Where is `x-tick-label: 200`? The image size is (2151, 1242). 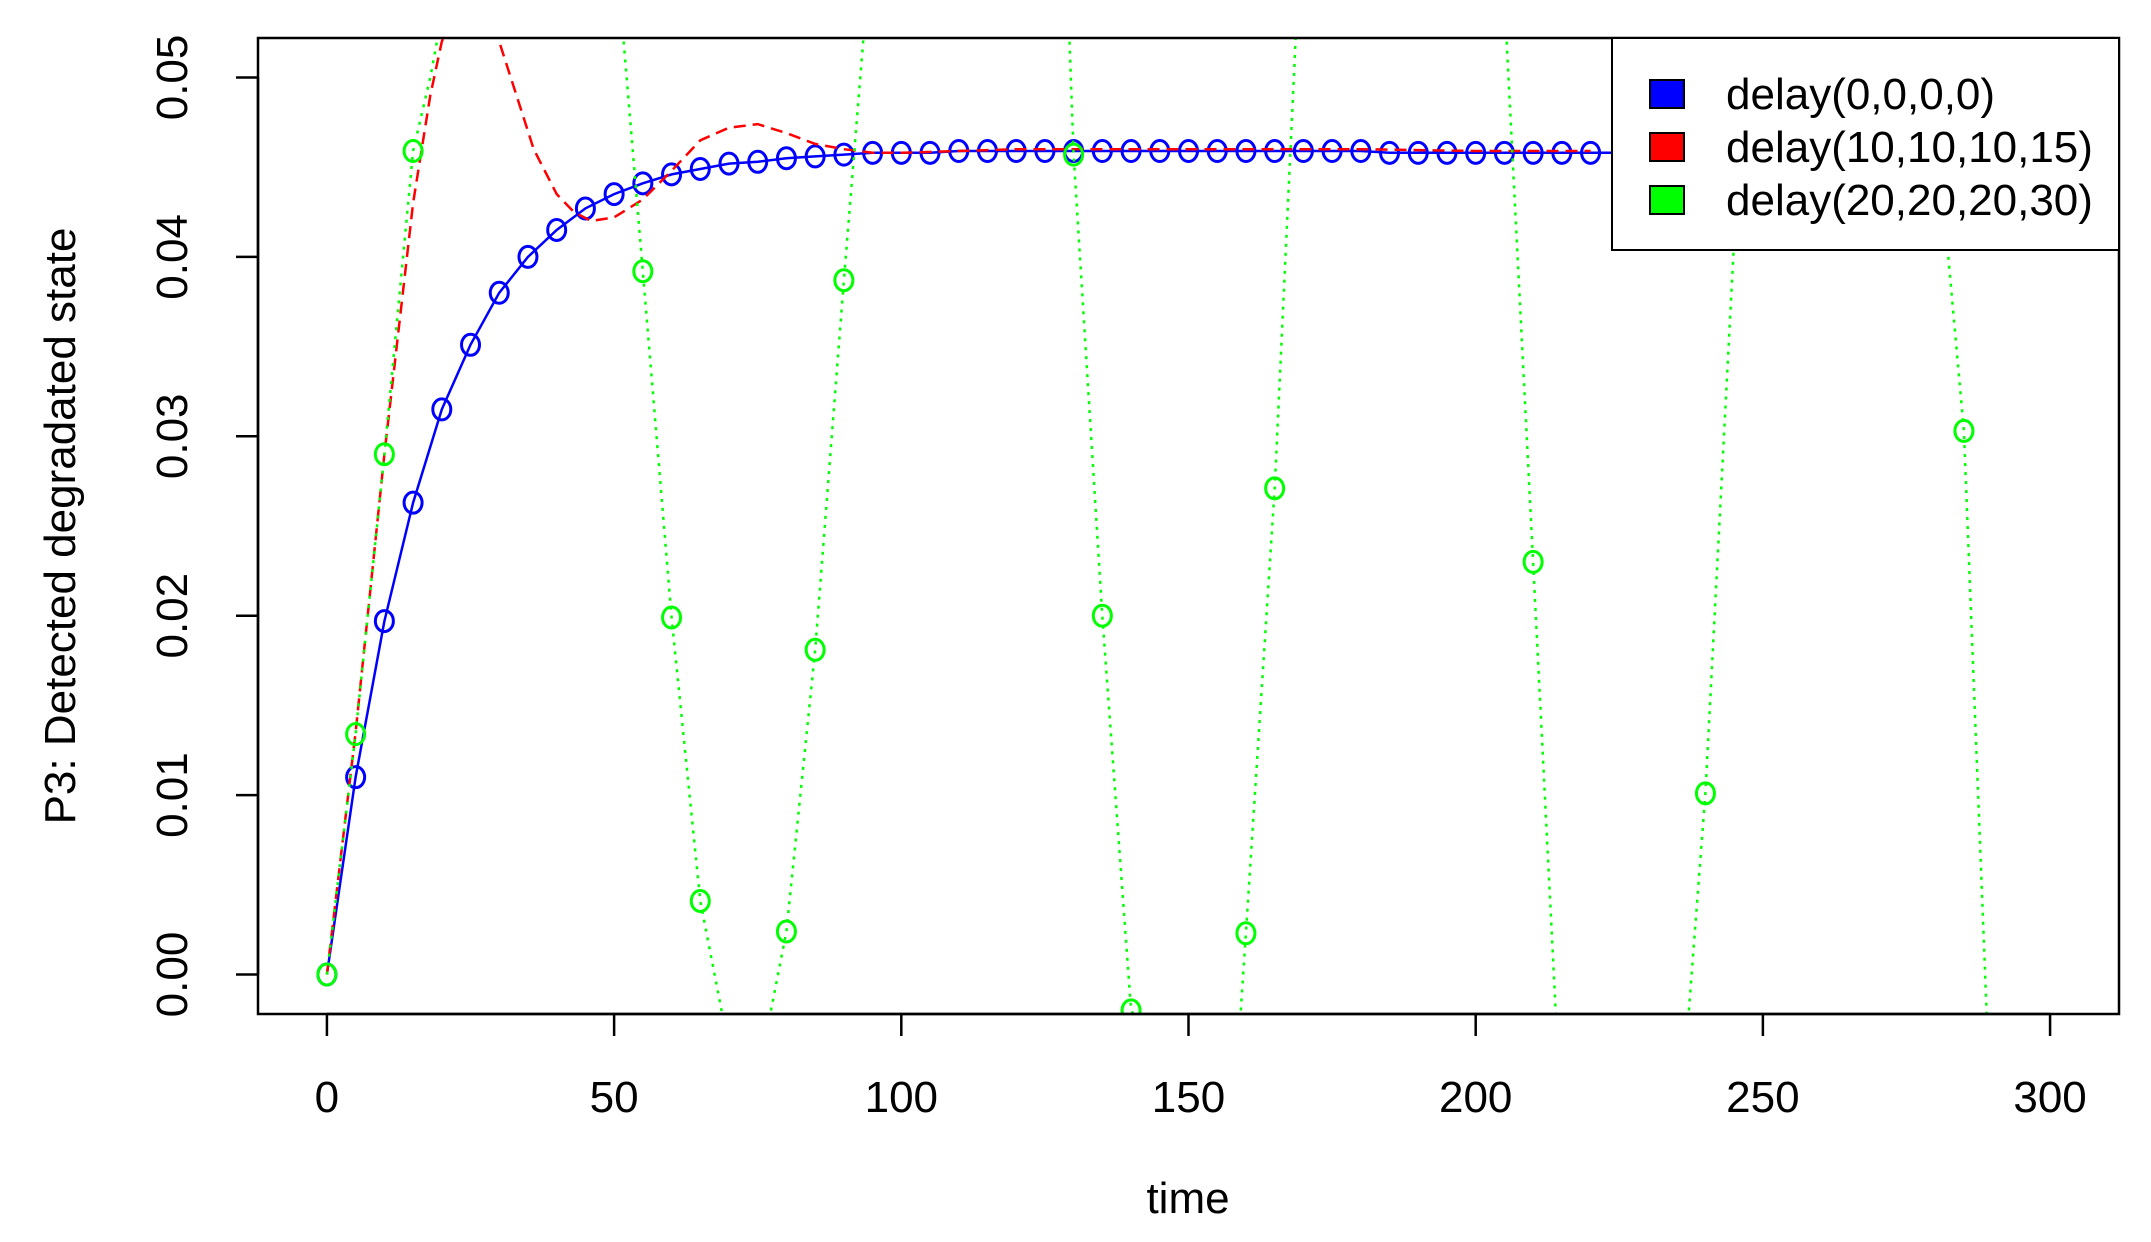 x-tick-label: 200 is located at coordinates (1475, 1097).